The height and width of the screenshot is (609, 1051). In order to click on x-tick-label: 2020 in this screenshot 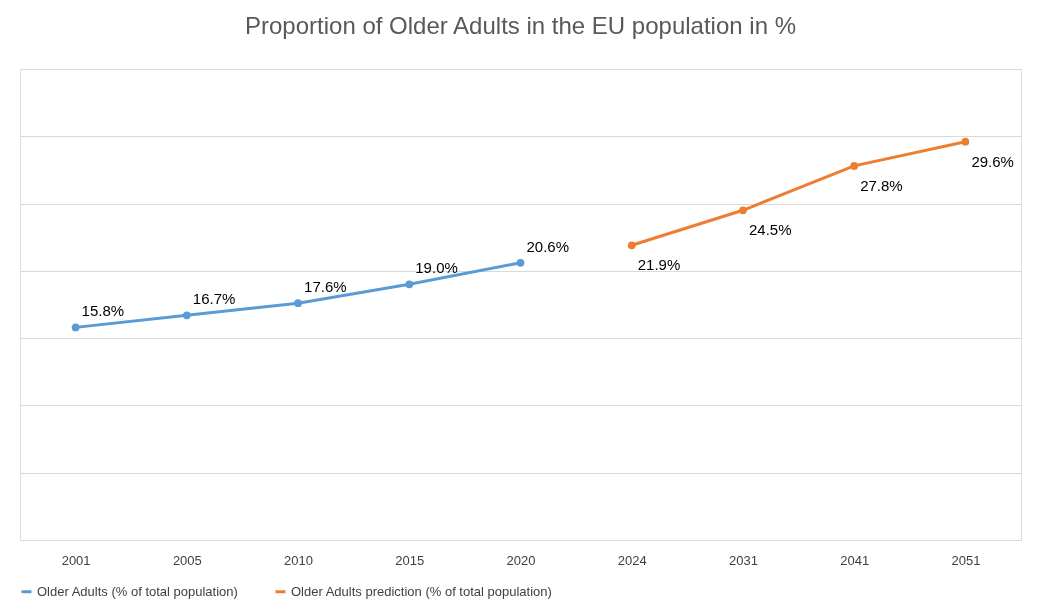, I will do `click(521, 560)`.